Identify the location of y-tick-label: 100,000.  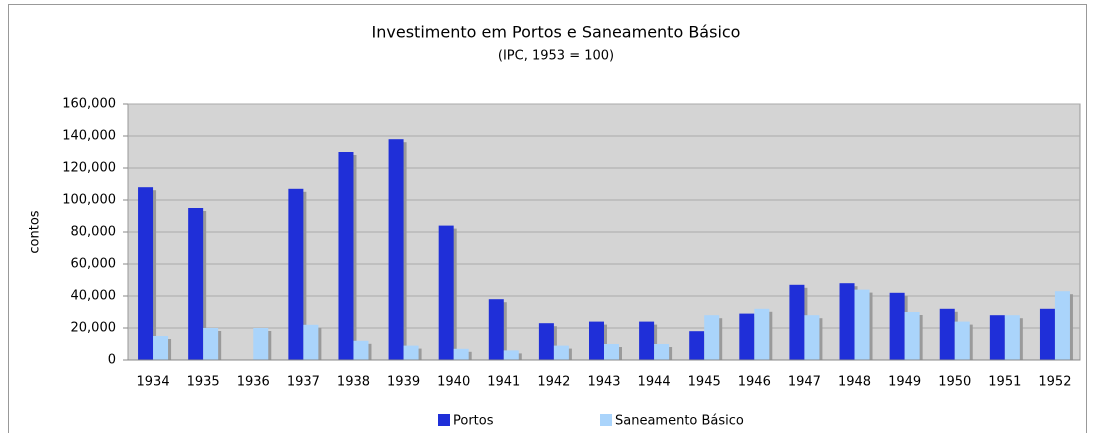
(89, 200).